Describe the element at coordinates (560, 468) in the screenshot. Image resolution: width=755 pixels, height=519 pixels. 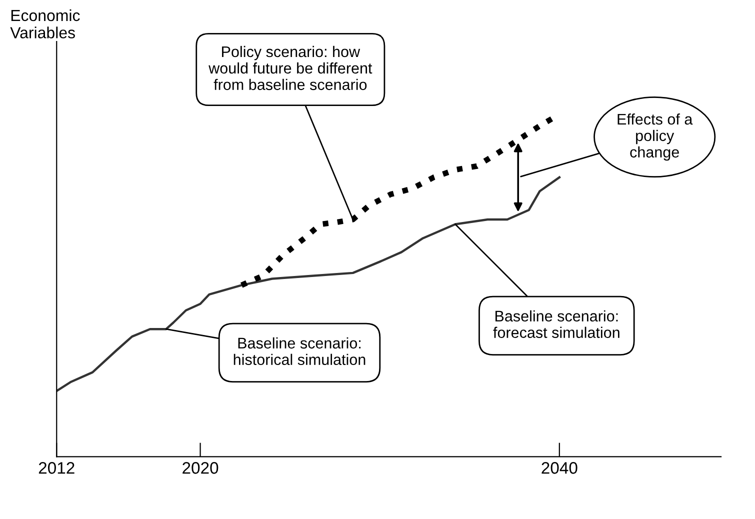
I see `x-tick-label: 2040` at that location.